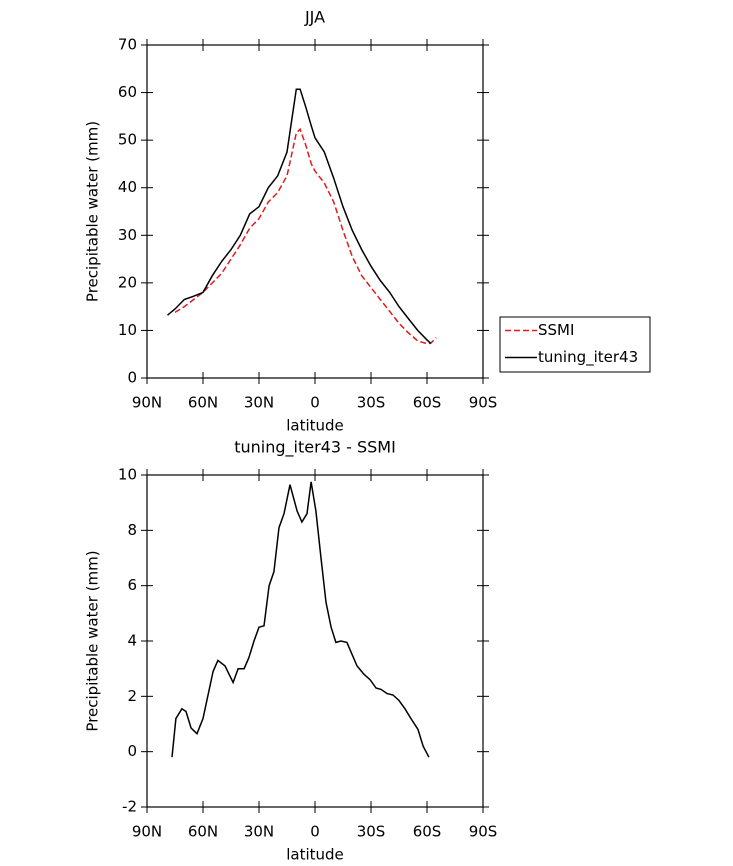 Image resolution: width=733 pixels, height=866 pixels. Describe the element at coordinates (556, 330) in the screenshot. I see `legend-label: SSMI` at that location.